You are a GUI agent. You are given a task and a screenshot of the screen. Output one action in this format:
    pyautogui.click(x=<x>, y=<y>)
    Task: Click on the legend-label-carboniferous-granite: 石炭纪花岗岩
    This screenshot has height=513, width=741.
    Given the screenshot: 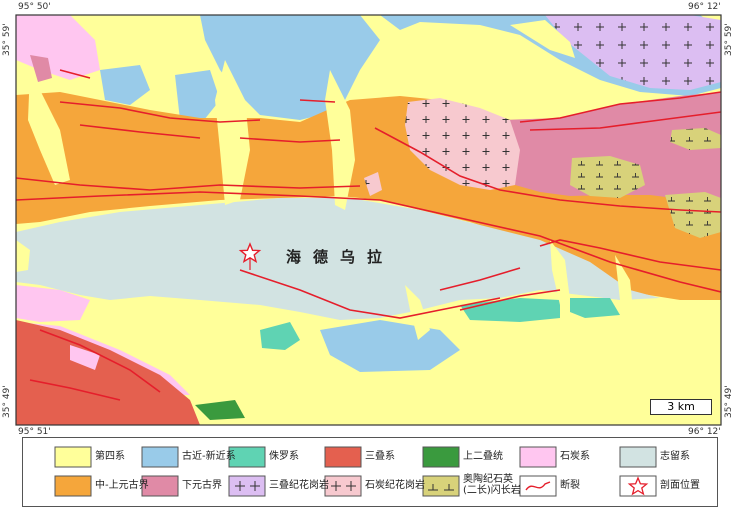 What is the action you would take?
    pyautogui.click(x=395, y=485)
    